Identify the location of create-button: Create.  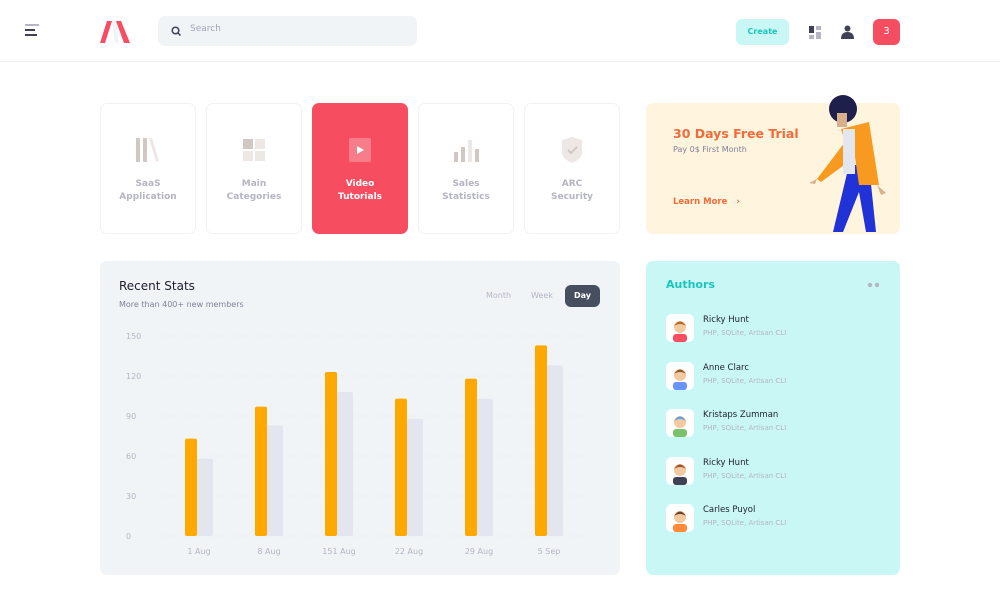
(762, 32).